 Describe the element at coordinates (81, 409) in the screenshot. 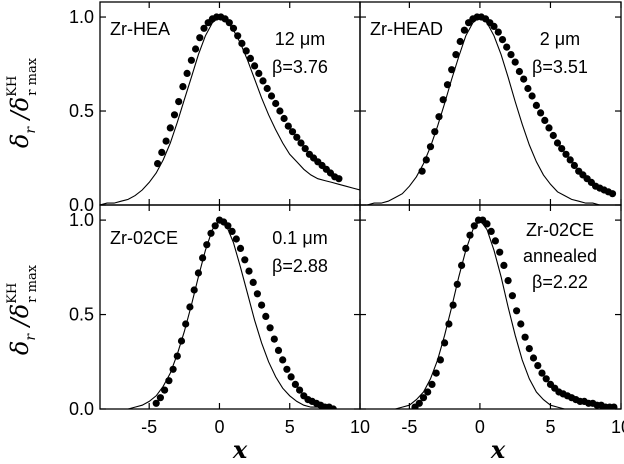

I see `y-tick-label: 0.0` at that location.